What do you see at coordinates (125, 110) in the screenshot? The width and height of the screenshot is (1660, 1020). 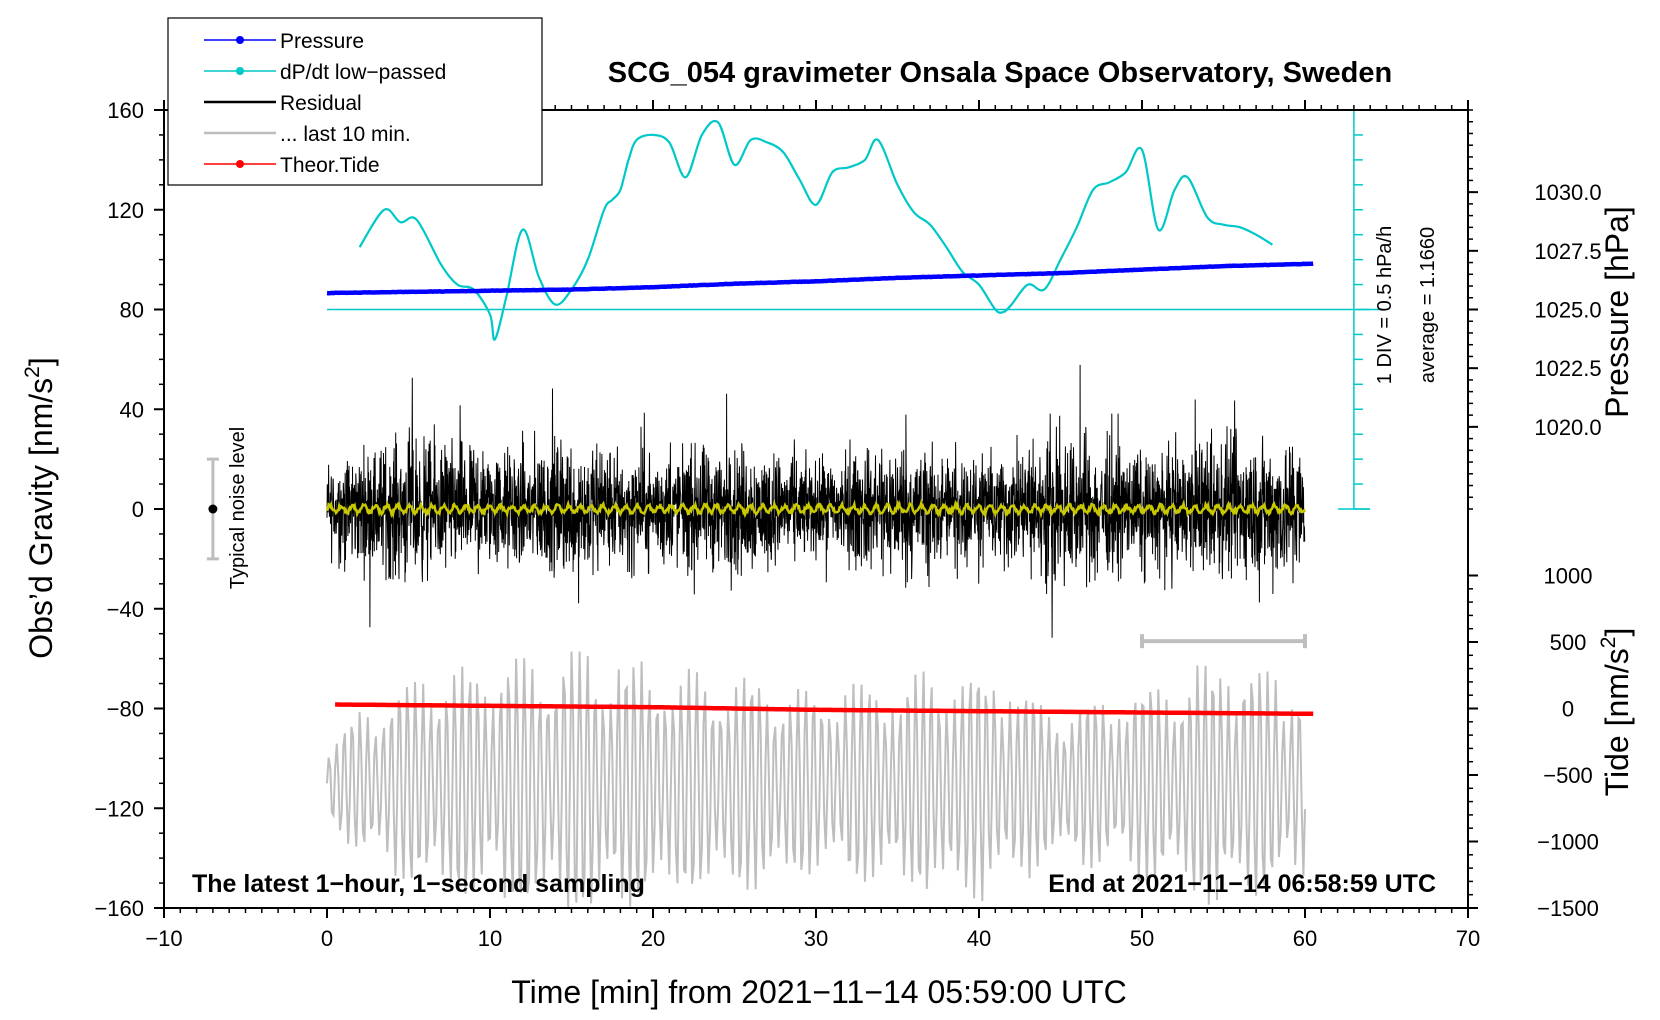 I see `y-tick-label: 160` at bounding box center [125, 110].